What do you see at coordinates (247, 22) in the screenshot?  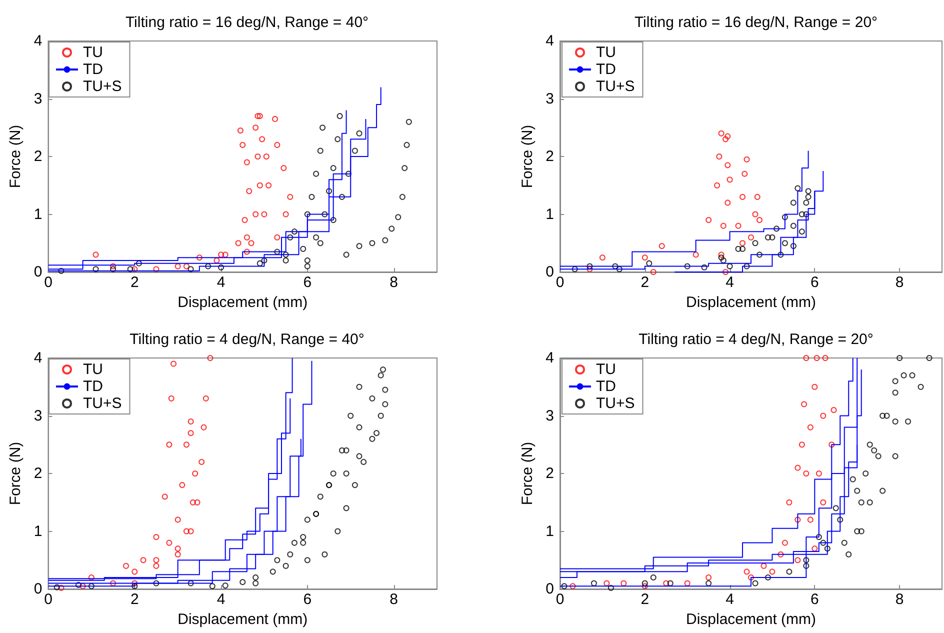 I see `chart-title: Tilting ratio = 16 deg/N, Range = 40°` at bounding box center [247, 22].